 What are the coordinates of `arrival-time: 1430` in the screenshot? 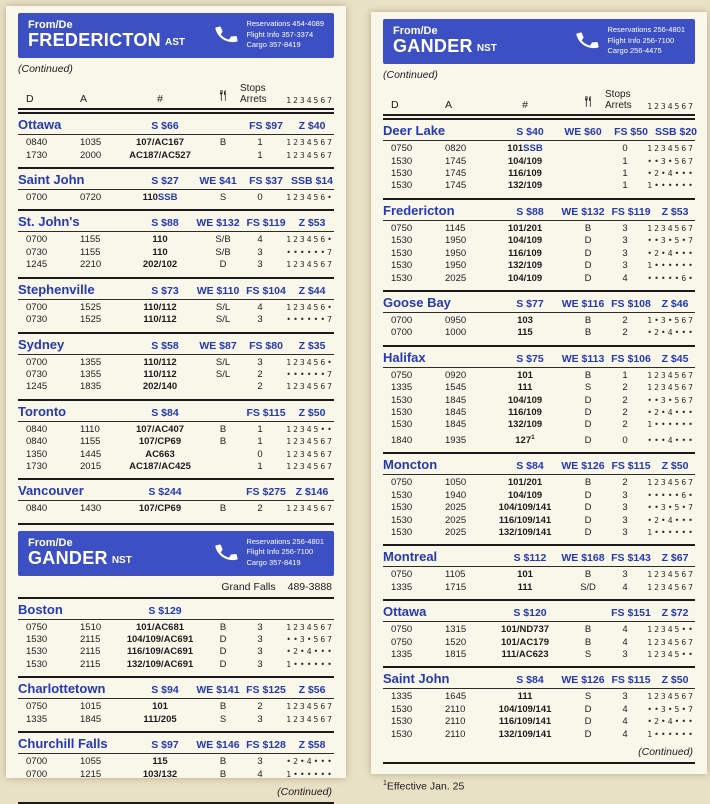 It's located at (91, 509).